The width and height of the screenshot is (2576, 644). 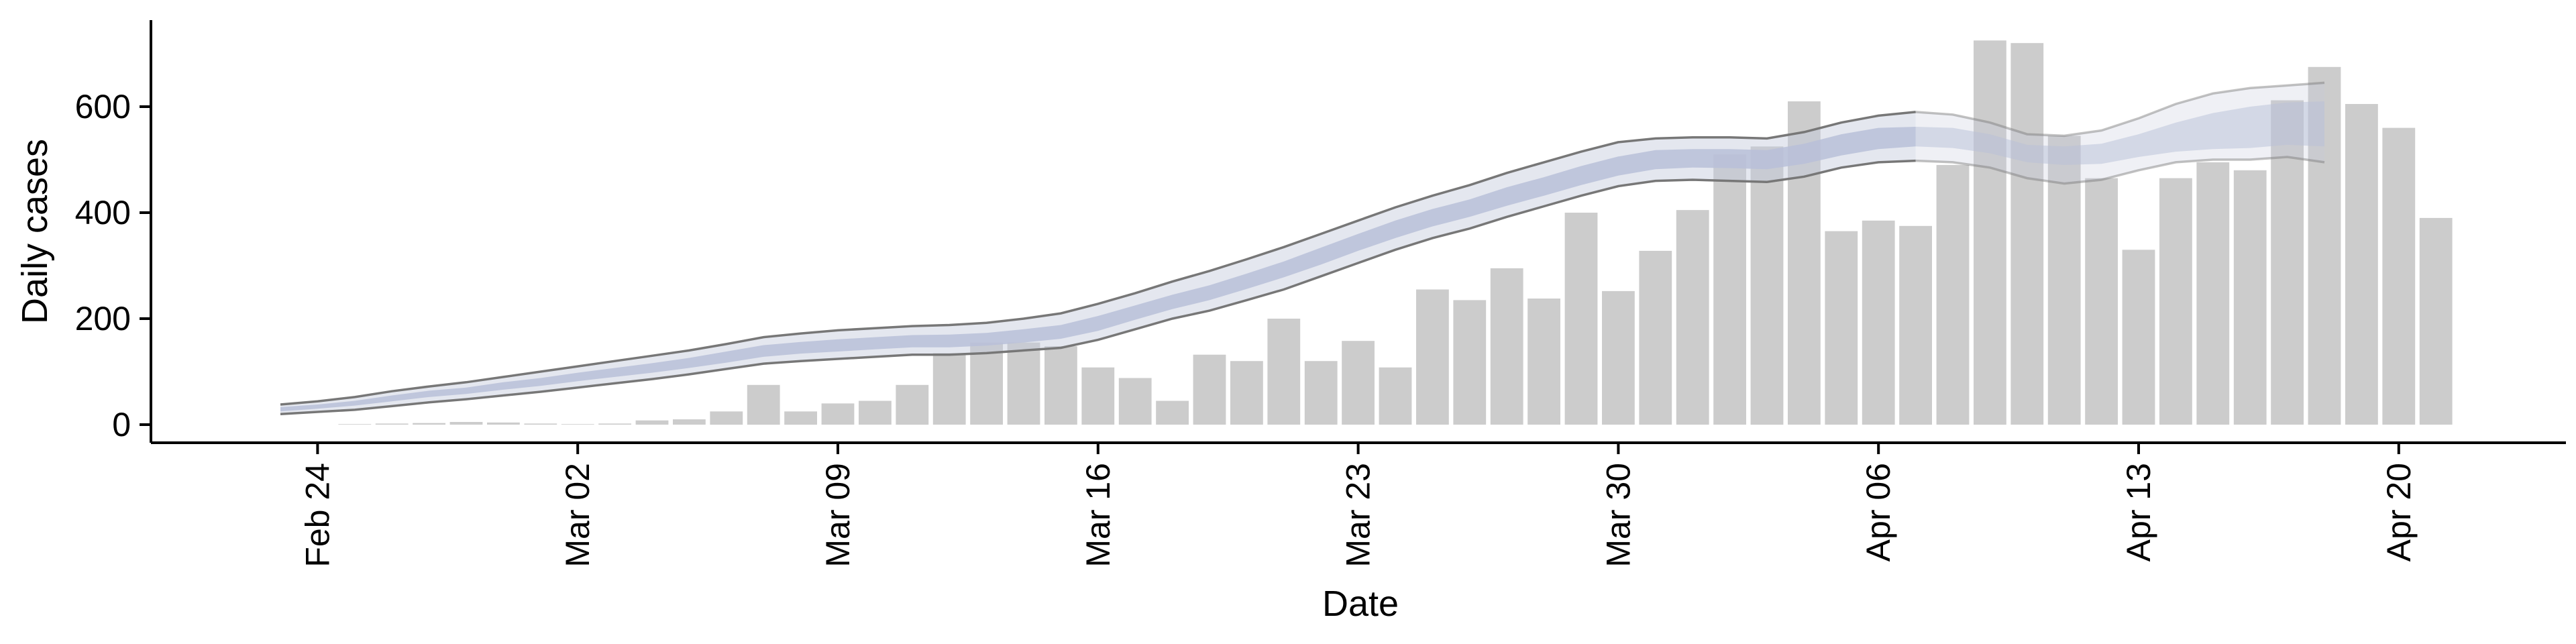 I want to click on x-axis-title: Date, so click(x=1360, y=604).